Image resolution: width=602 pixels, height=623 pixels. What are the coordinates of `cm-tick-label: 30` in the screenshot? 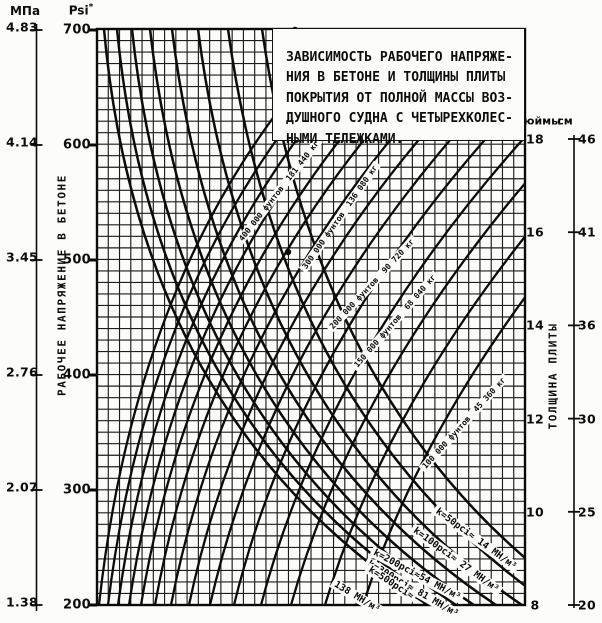 It's located at (587, 419).